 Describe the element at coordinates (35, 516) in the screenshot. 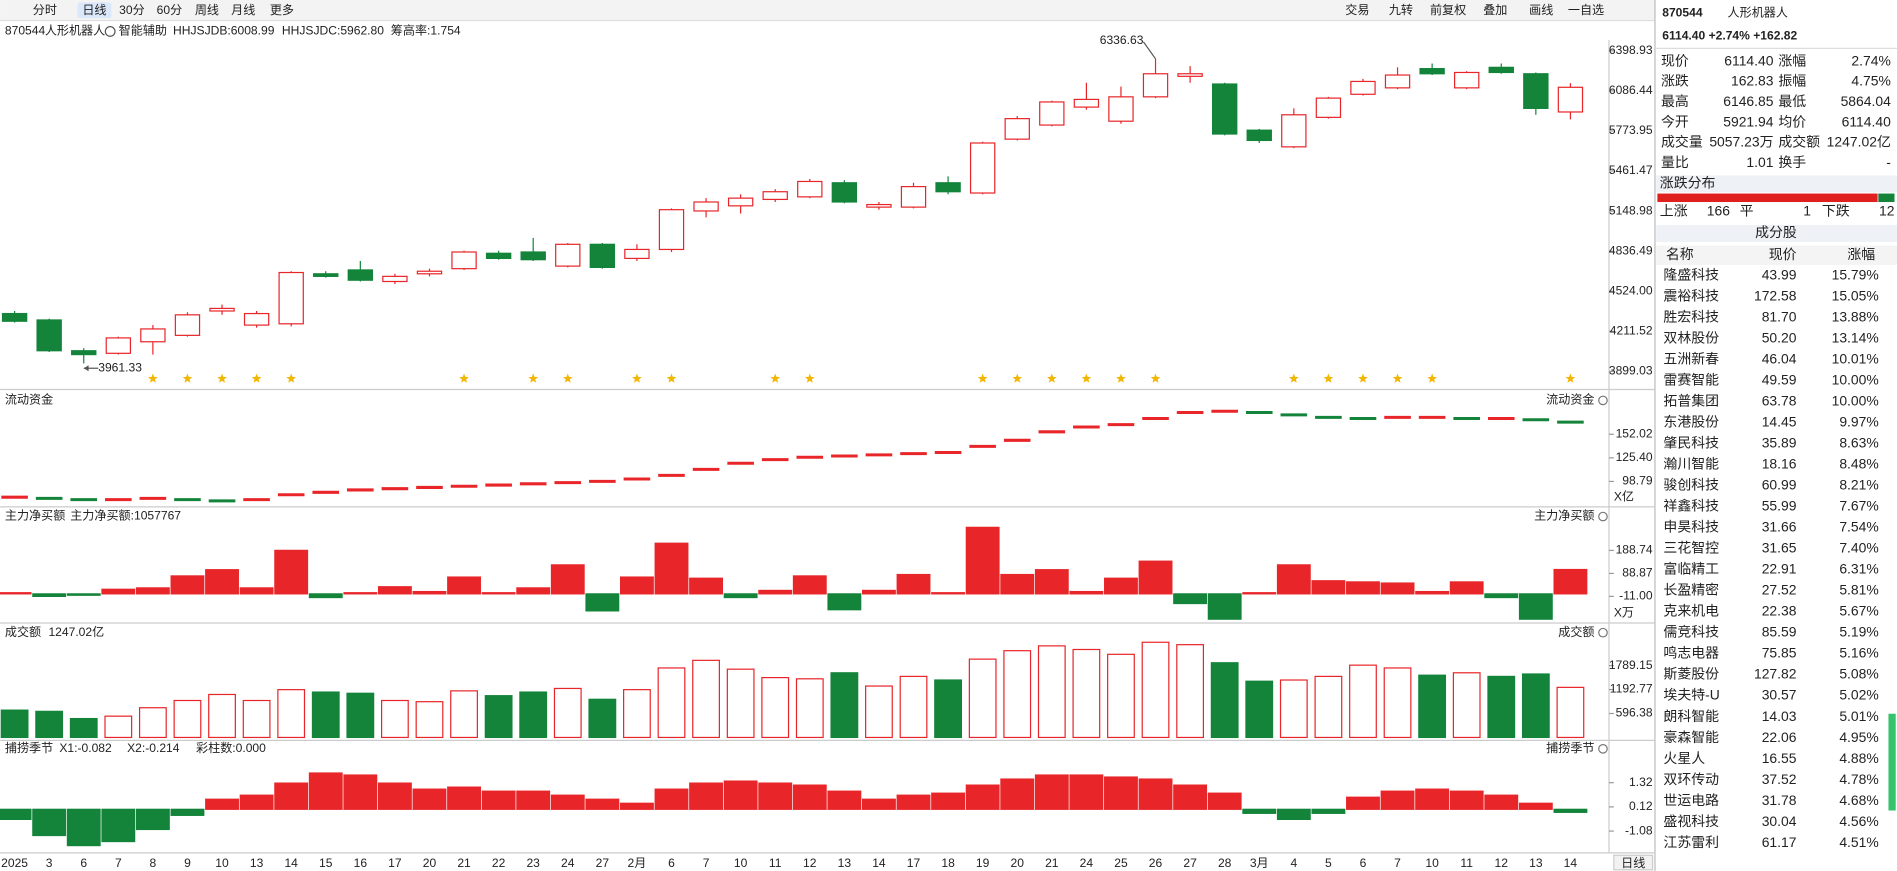

I see `panel-title: 主力净买额` at that location.